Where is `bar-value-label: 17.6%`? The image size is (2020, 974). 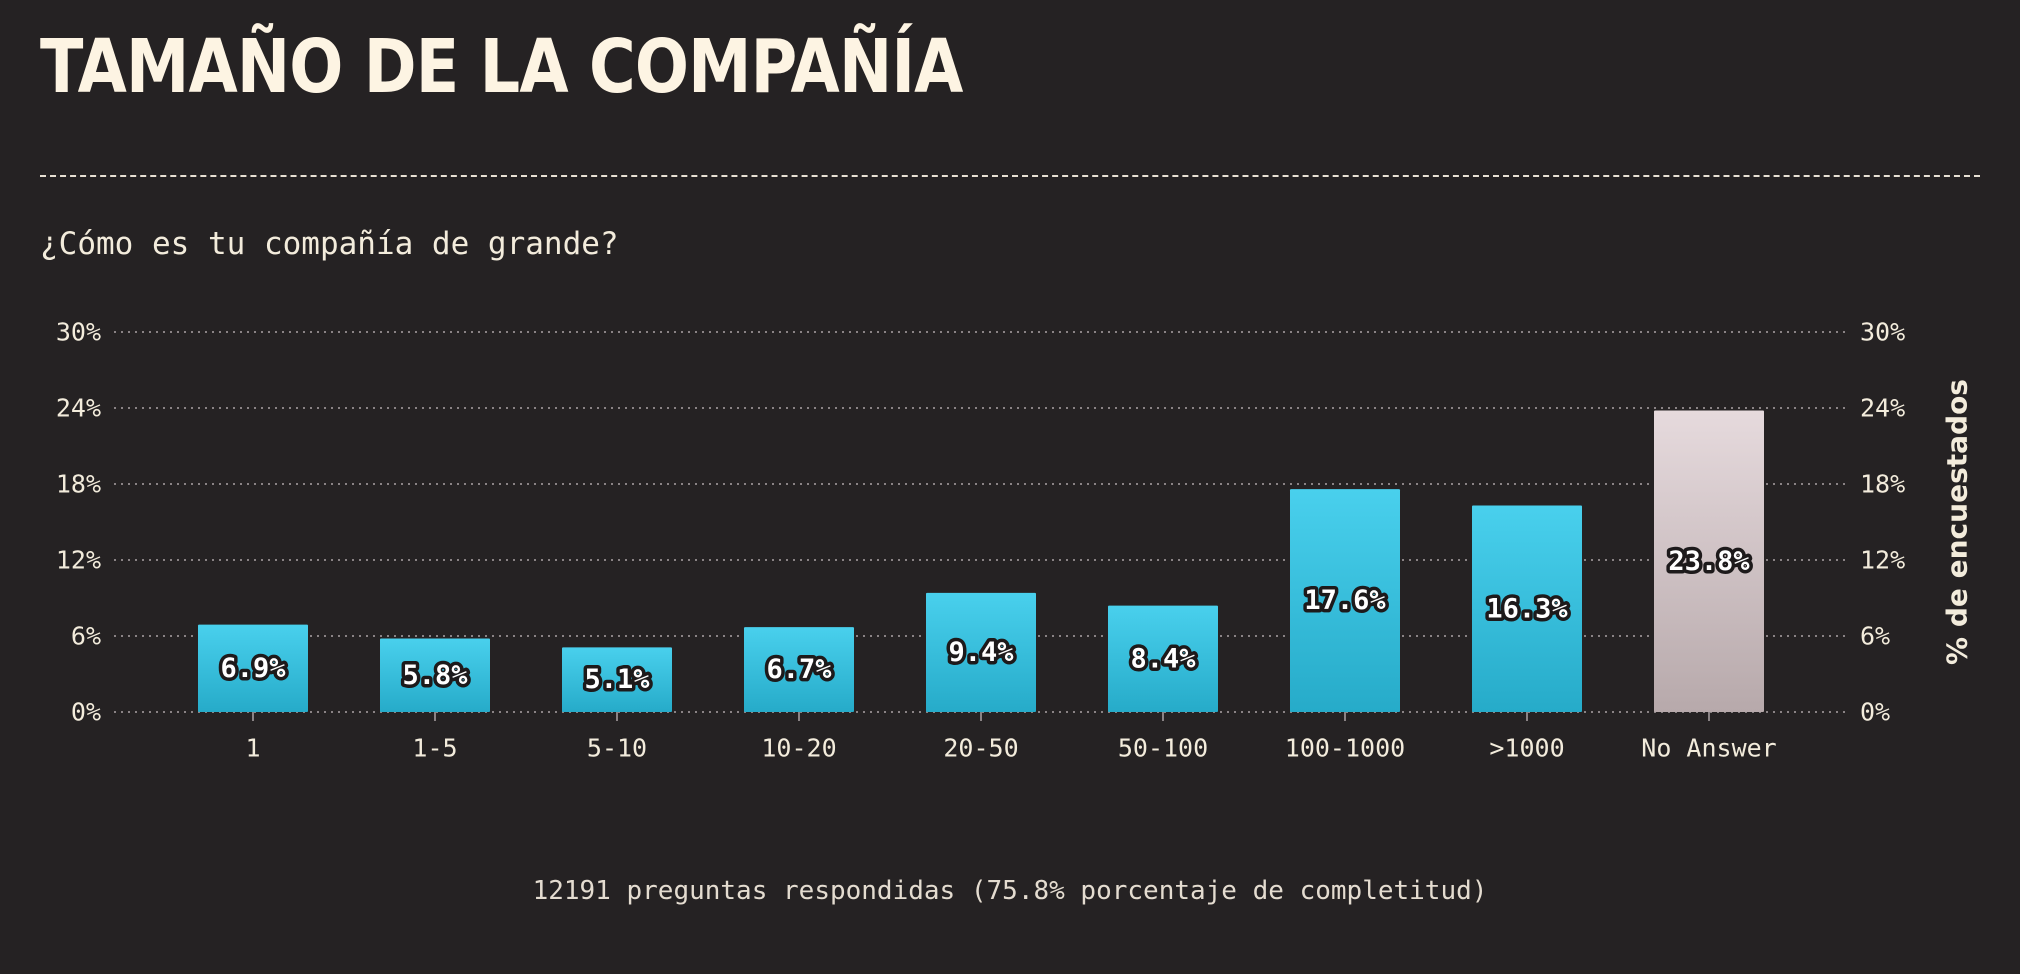 bar-value-label: 17.6% is located at coordinates (1345, 600).